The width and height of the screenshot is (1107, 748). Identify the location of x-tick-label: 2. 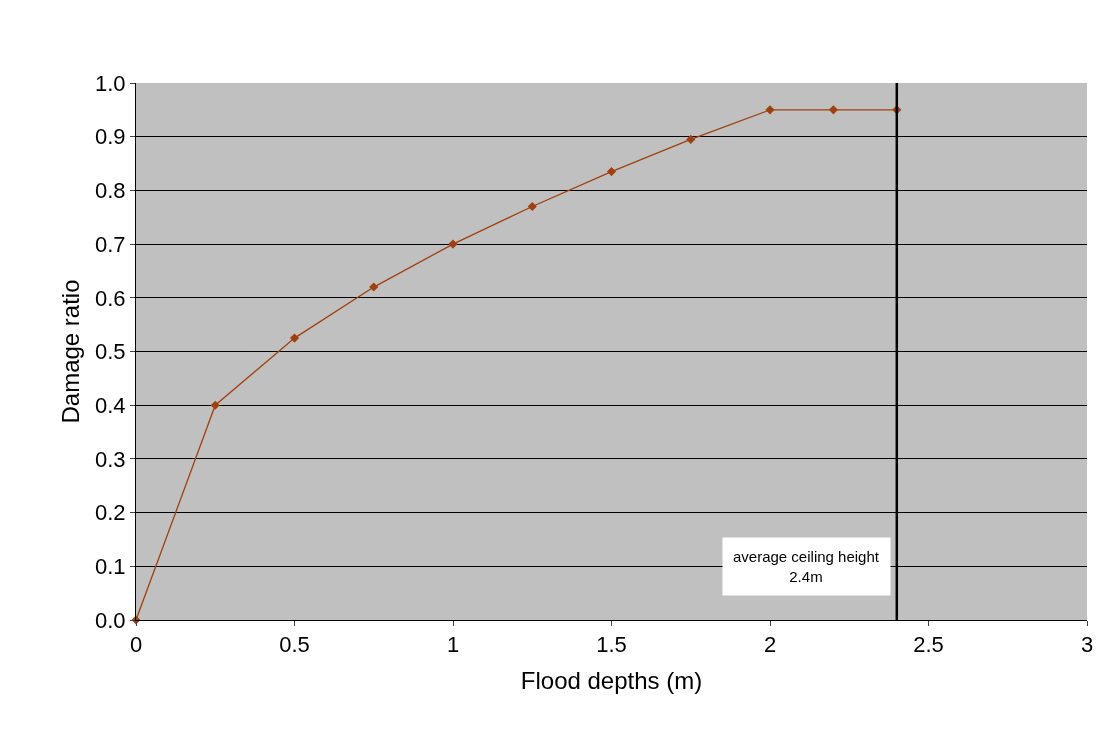
(770, 645).